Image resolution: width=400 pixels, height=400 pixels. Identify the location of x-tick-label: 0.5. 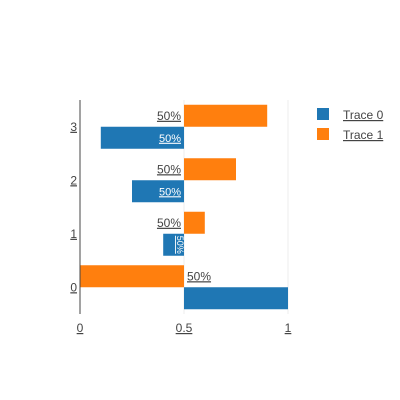
(184, 328).